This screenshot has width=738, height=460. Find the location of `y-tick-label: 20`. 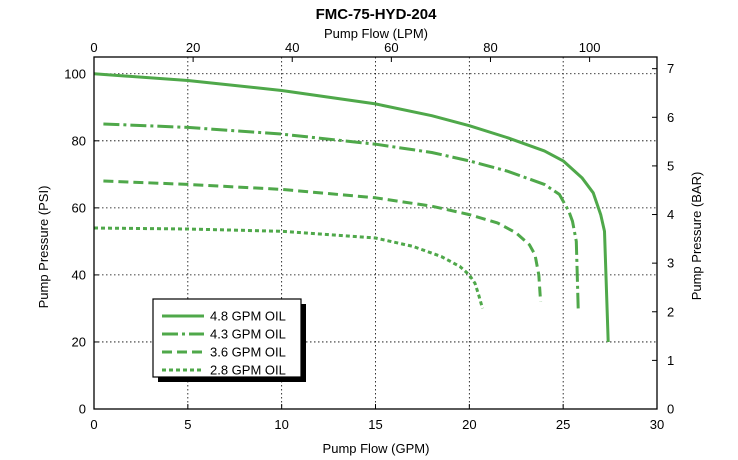

y-tick-label: 20 is located at coordinates (79, 341).